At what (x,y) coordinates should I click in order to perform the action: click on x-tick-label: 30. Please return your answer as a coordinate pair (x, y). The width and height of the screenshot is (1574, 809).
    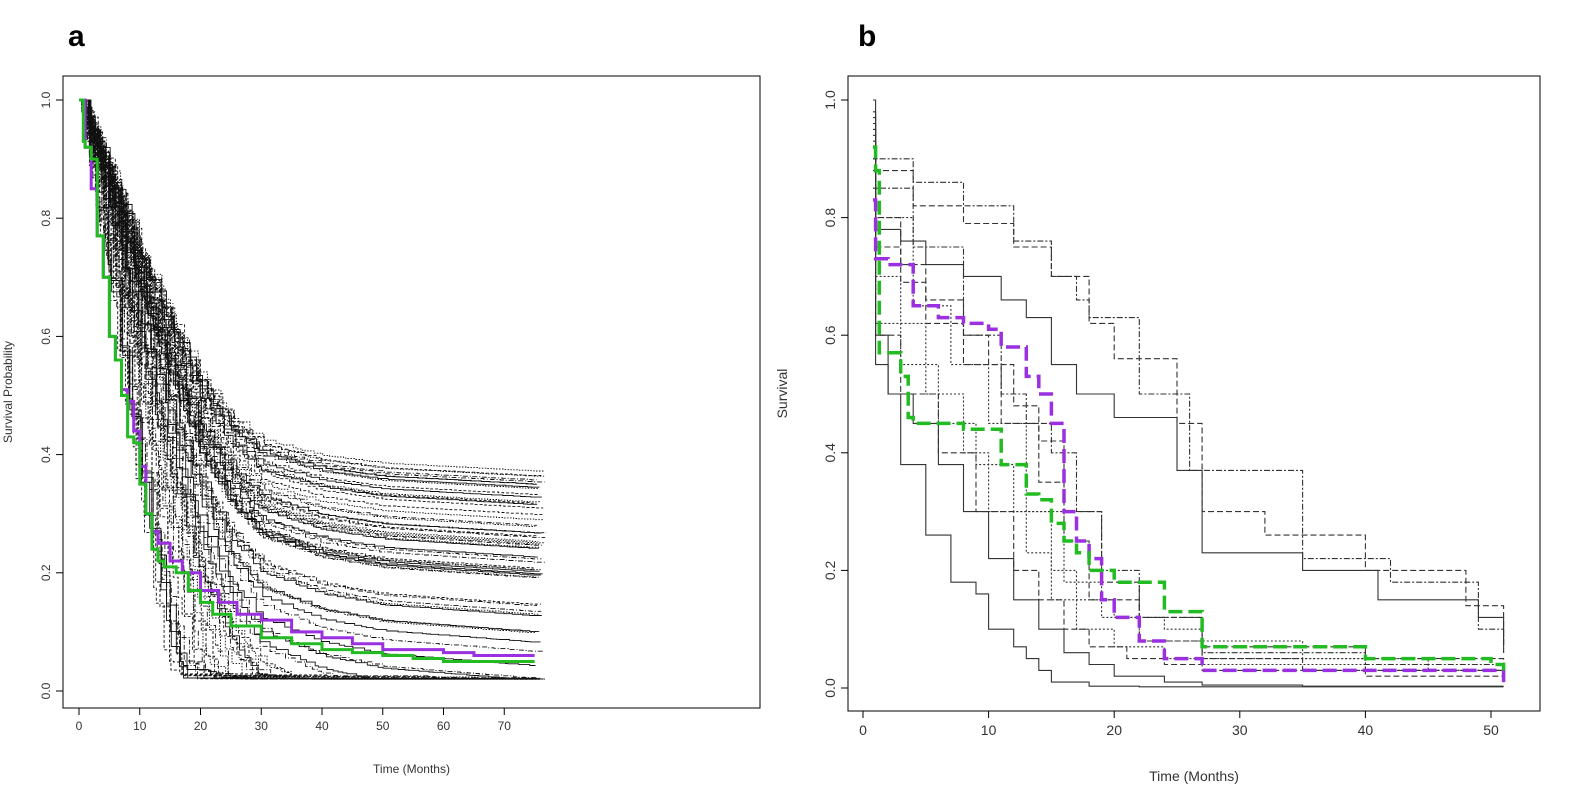
    Looking at the image, I should click on (262, 726).